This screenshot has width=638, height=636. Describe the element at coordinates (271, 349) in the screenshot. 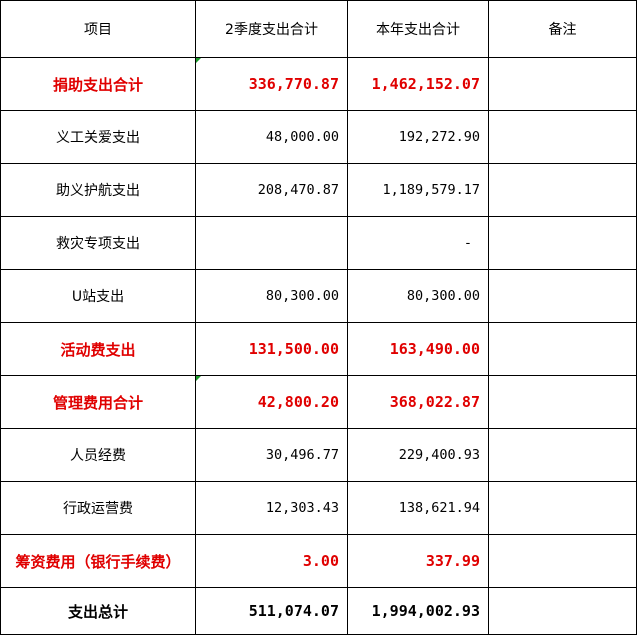

I see `q2-cell: 131,500.00` at that location.